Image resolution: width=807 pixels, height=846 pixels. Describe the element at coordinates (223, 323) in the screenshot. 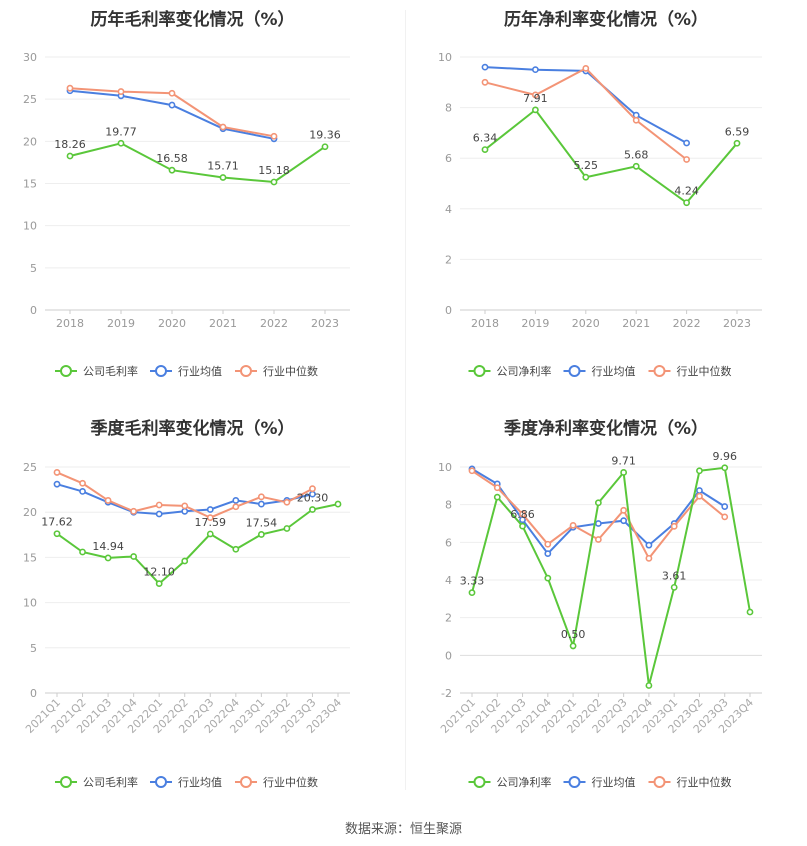

I see `x-tick-label: 2021` at that location.